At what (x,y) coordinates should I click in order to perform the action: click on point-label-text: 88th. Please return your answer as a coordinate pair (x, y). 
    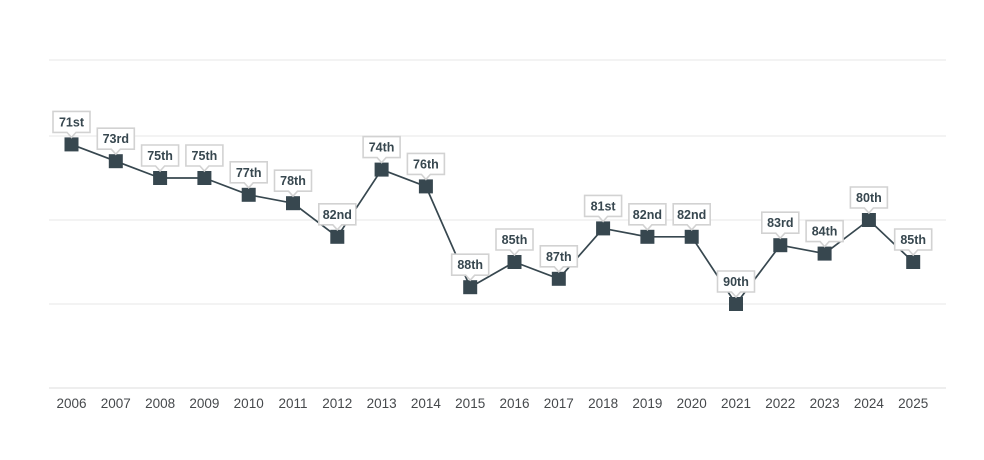
    Looking at the image, I should click on (470, 265).